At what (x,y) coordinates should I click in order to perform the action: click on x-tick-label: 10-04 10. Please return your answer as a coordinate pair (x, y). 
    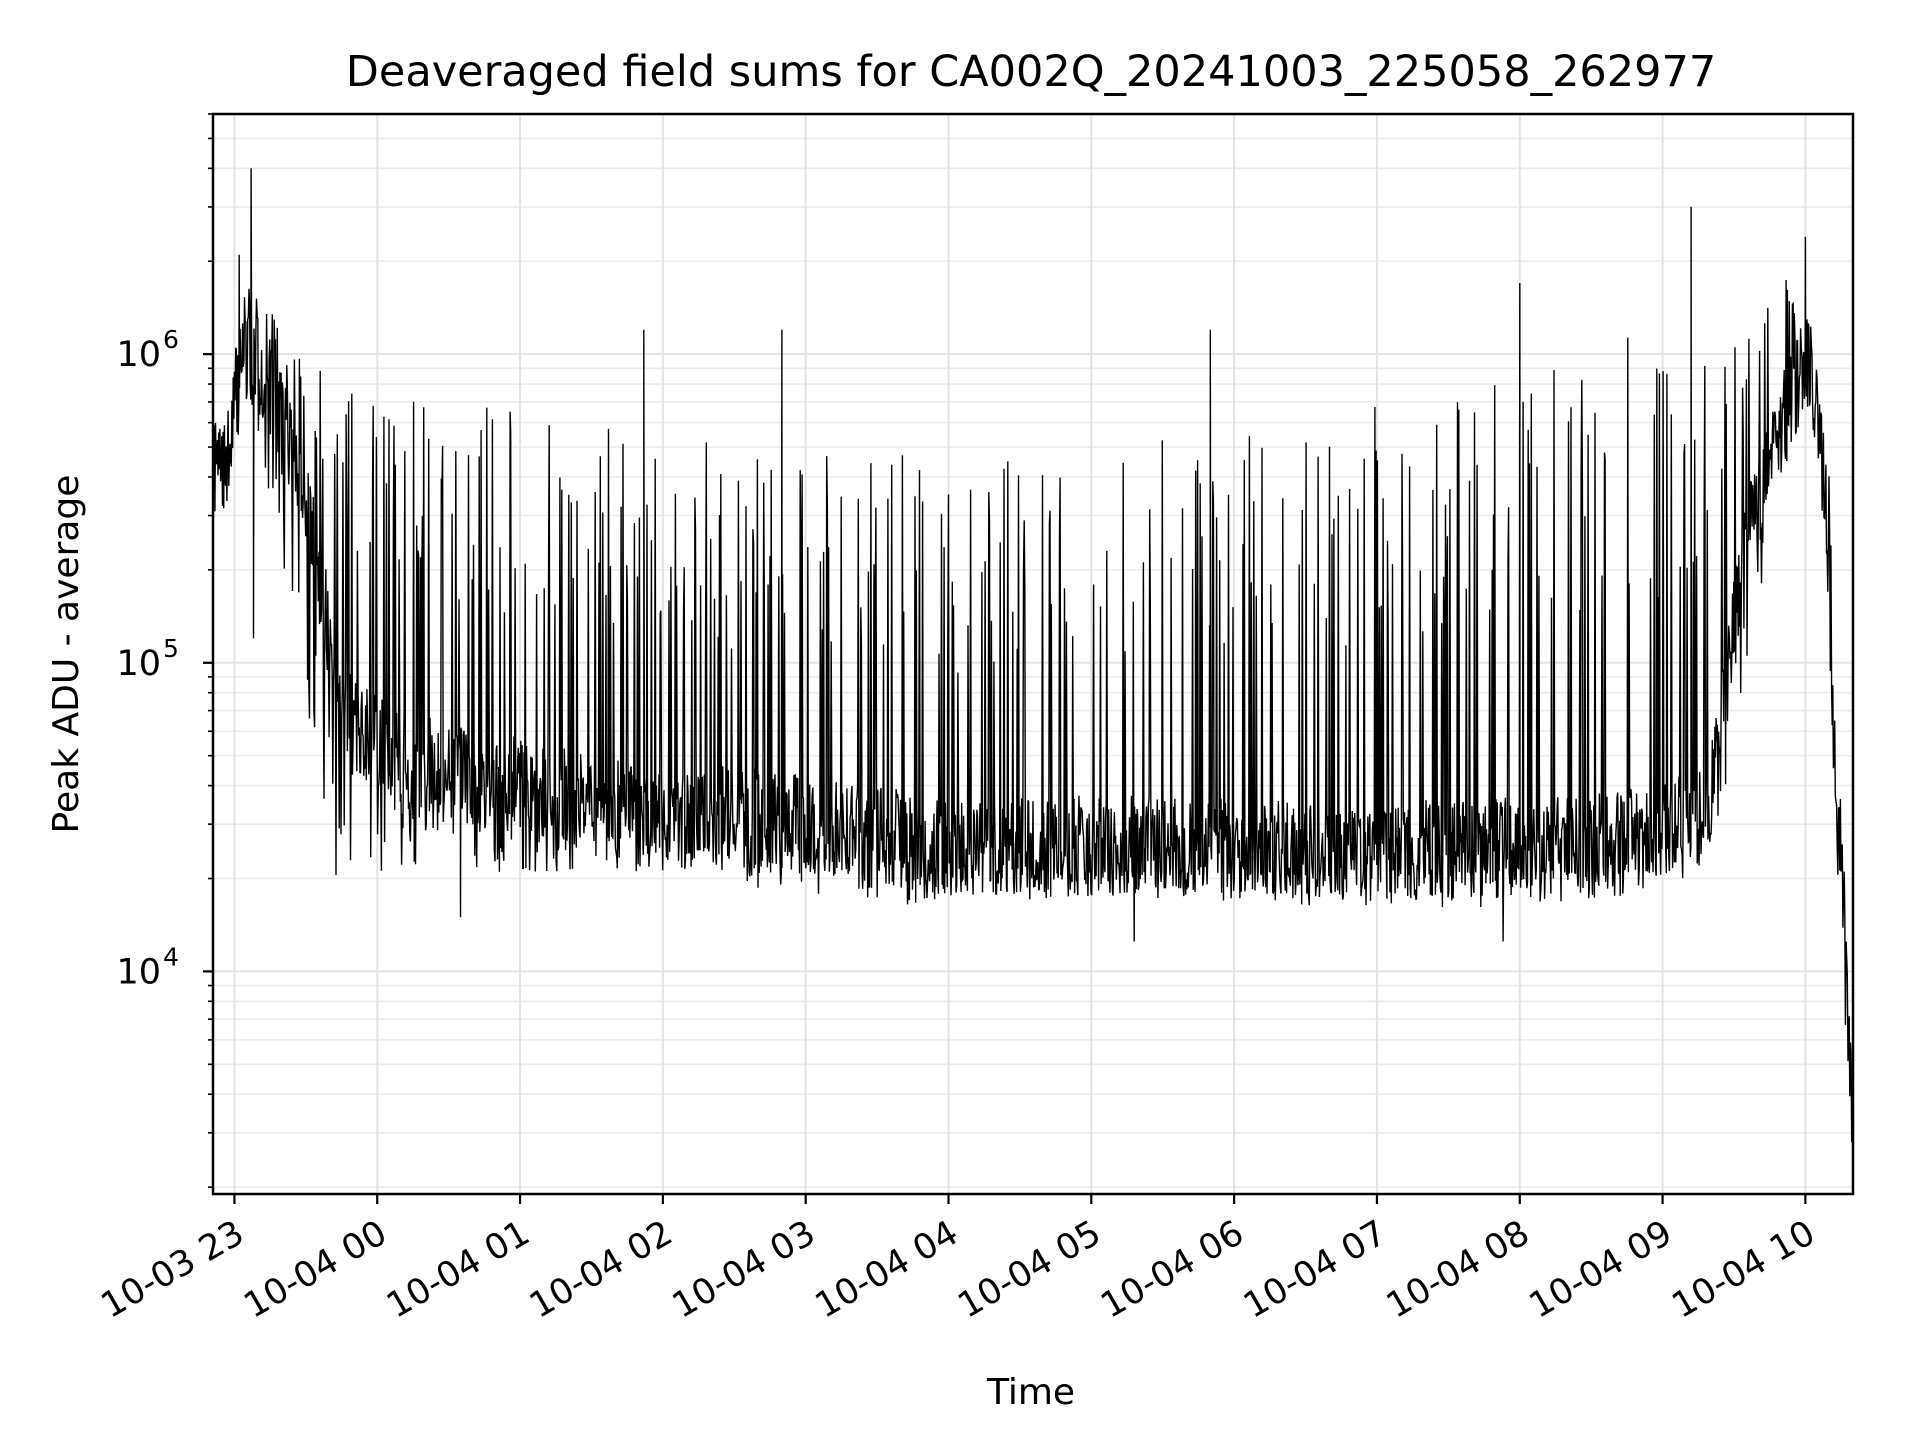
    Looking at the image, I should click on (1744, 1269).